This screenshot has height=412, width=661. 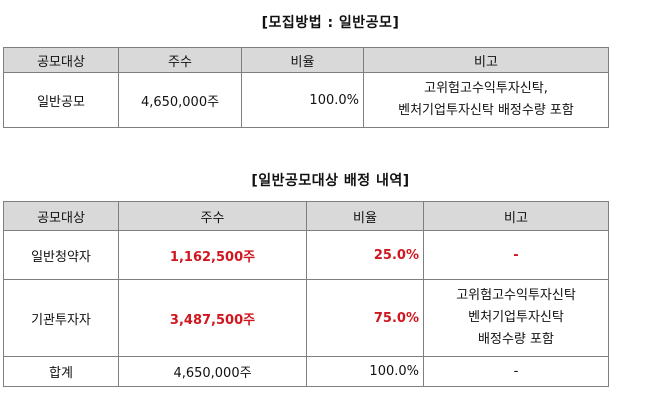 I want to click on section-title-allocation-details: [일반공모대상 배정 내역], so click(x=330, y=181).